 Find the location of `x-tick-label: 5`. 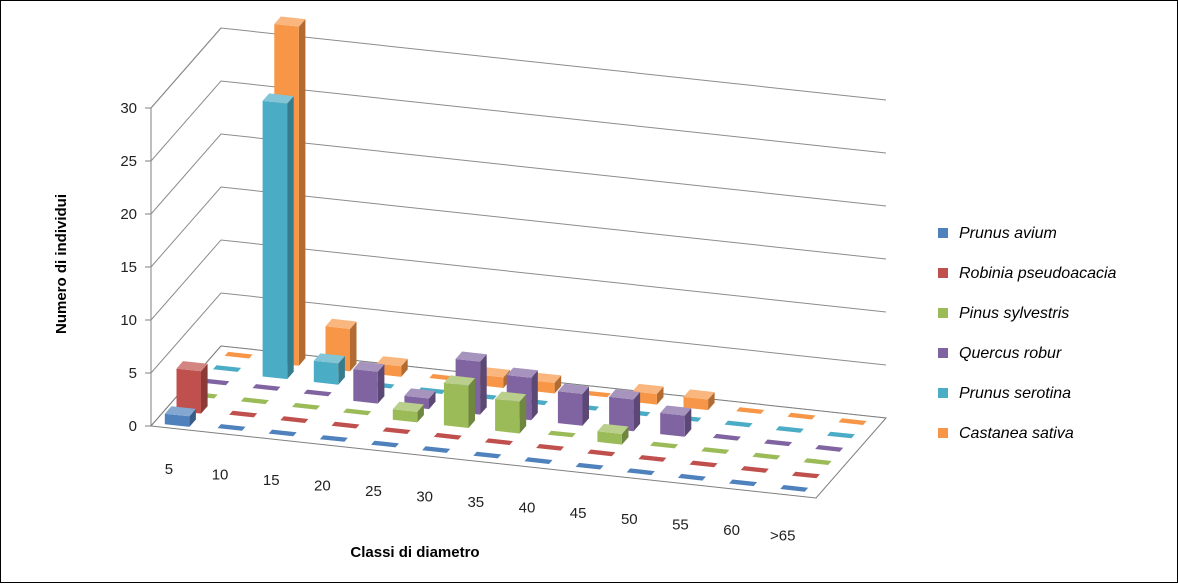

x-tick-label: 5 is located at coordinates (169, 469).